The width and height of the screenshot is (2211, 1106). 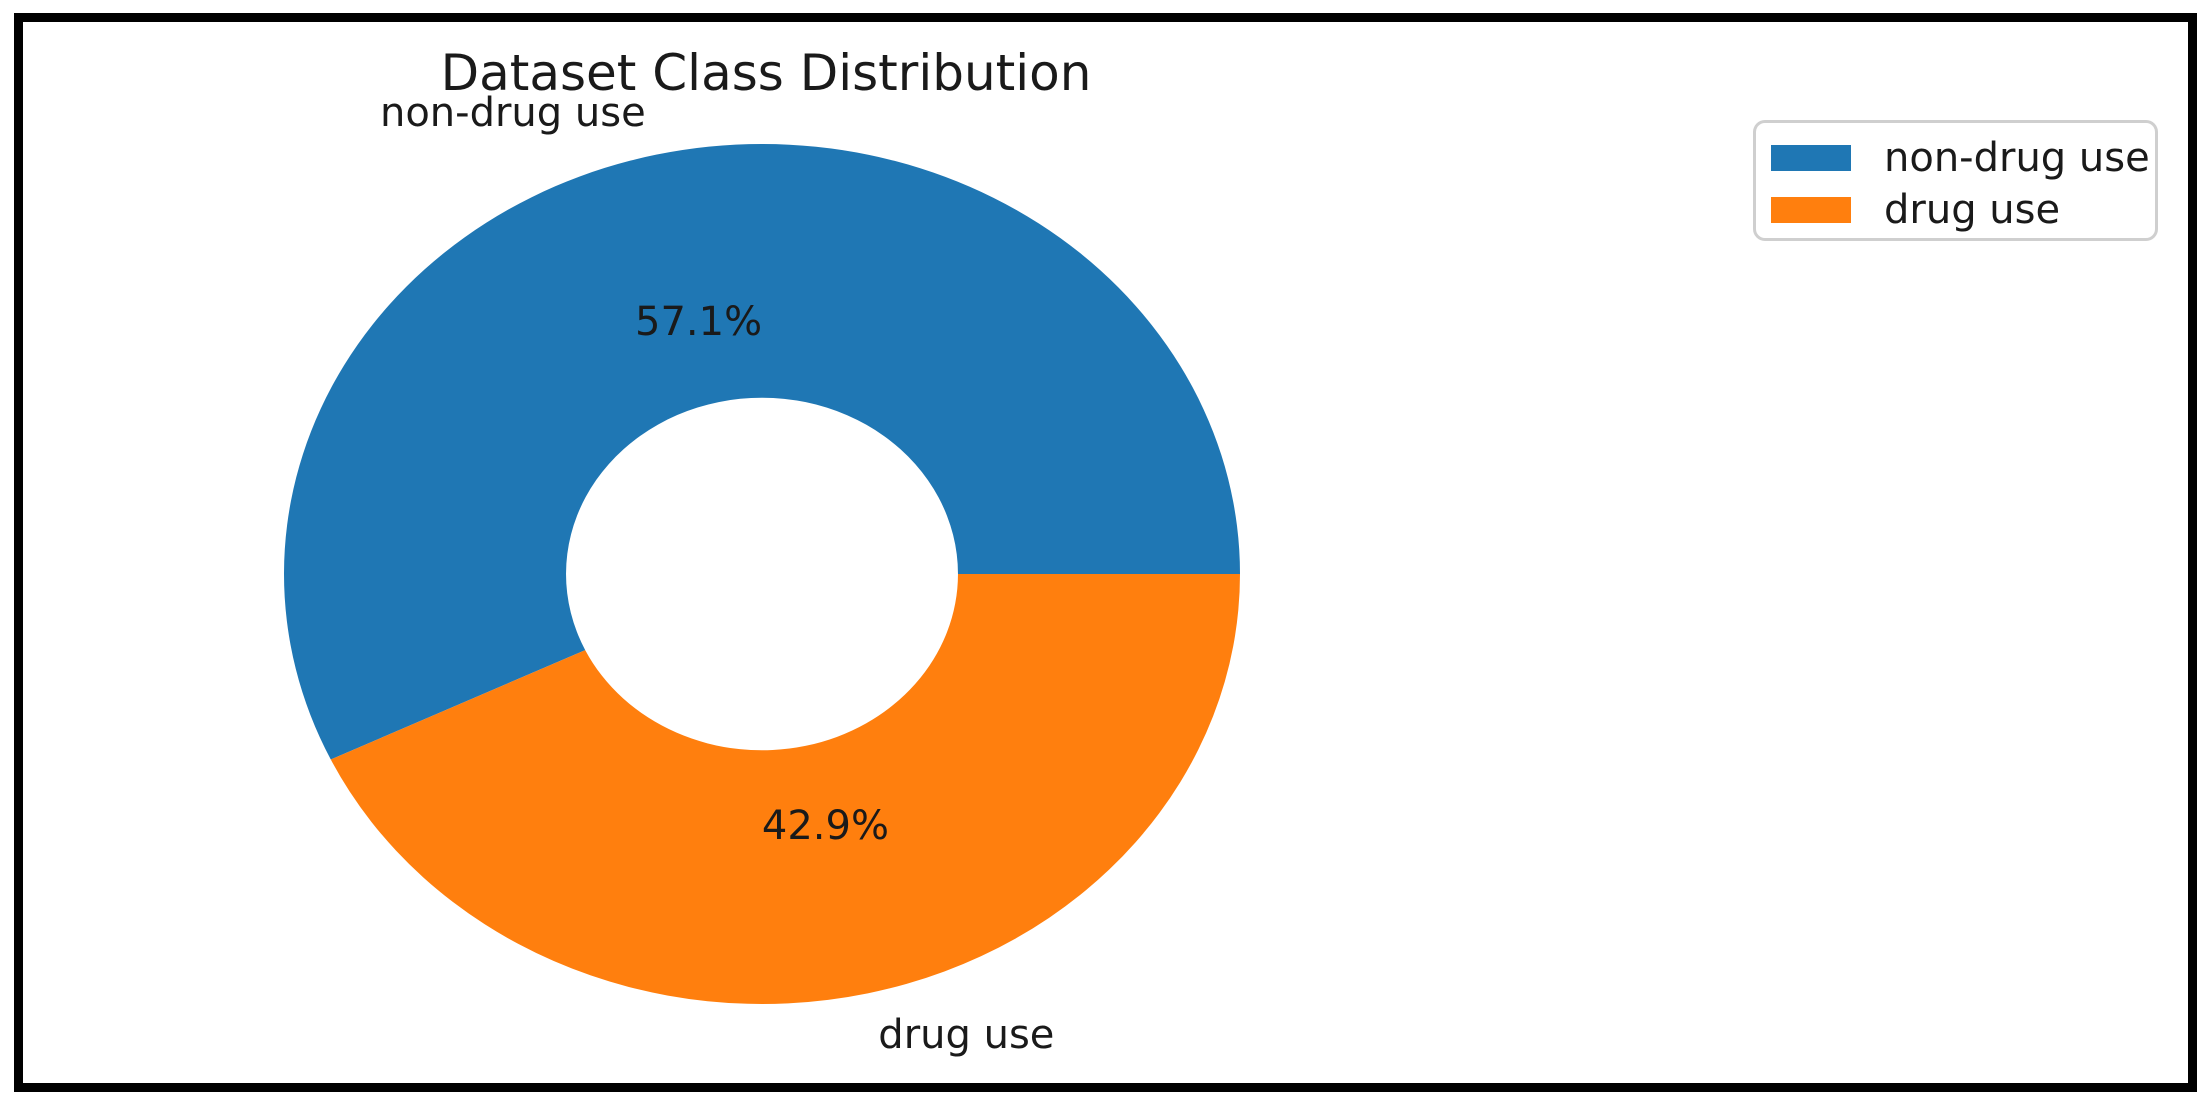 I want to click on slice-label-non-drug-use: non-drug use, so click(x=512, y=112).